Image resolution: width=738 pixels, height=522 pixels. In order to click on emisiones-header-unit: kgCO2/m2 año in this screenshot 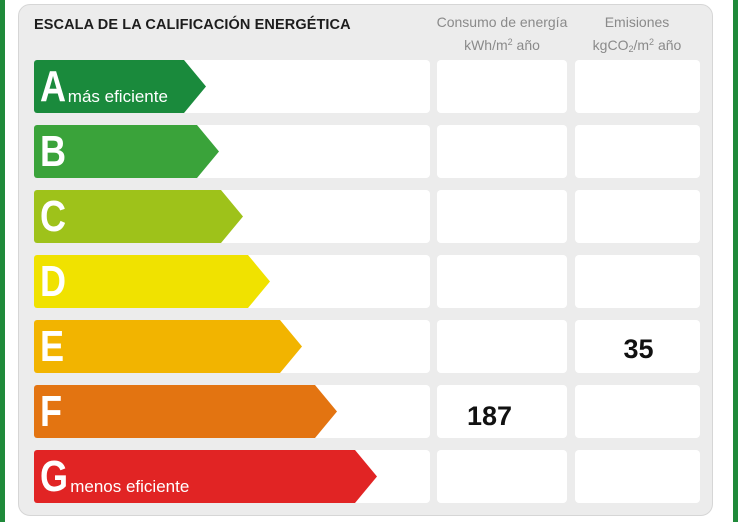, I will do `click(637, 45)`.